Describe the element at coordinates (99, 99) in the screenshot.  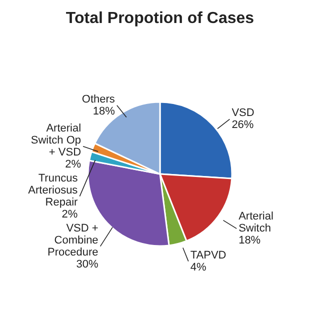
I see `slice-label: Others` at that location.